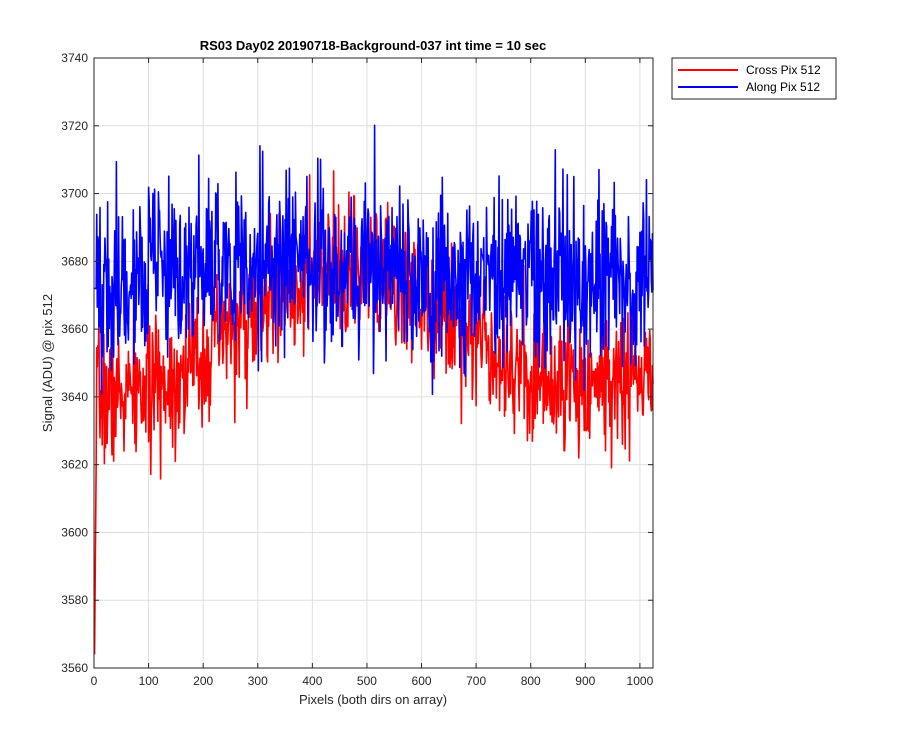 The height and width of the screenshot is (750, 900). I want to click on x-tick-label: 300, so click(258, 681).